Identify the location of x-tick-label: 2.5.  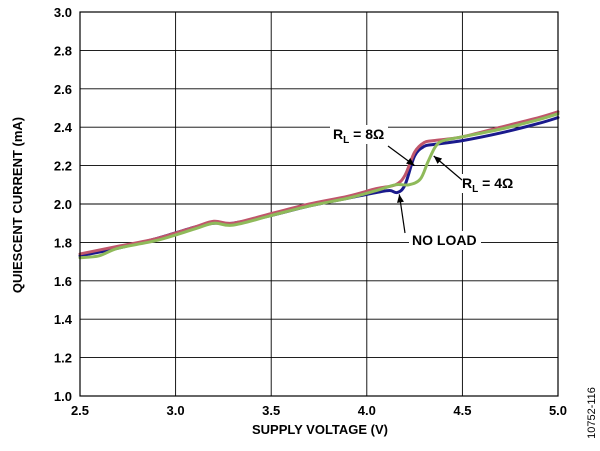
(80, 410).